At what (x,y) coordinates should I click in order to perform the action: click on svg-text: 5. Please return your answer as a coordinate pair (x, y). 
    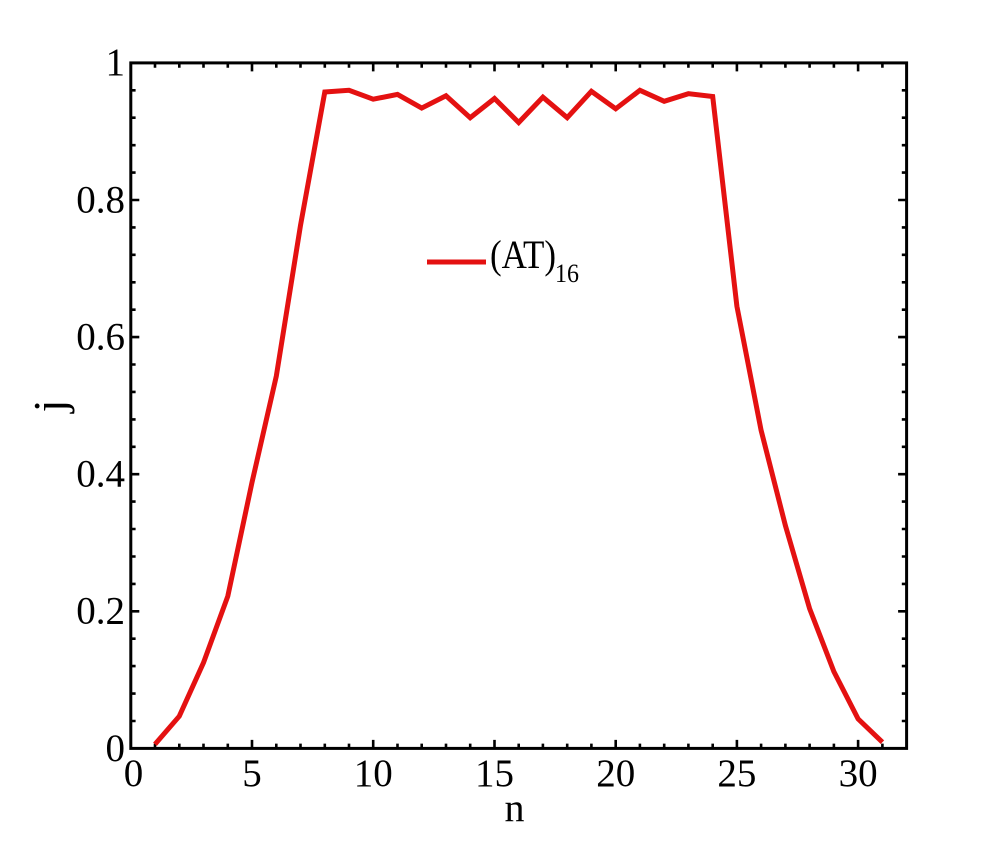
    Looking at the image, I should click on (252, 773).